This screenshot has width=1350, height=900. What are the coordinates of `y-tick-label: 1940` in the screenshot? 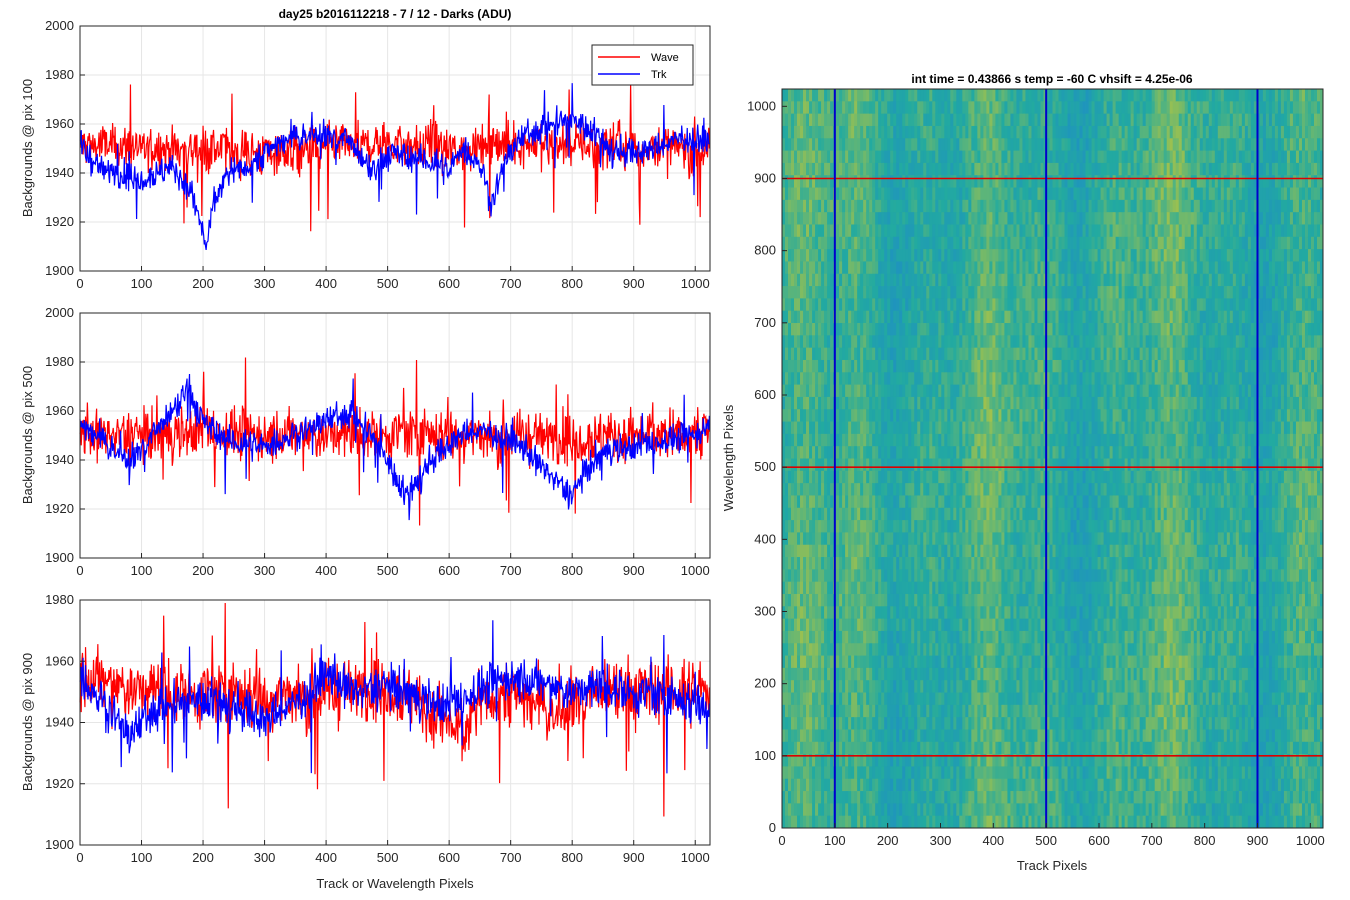 It's located at (59, 459).